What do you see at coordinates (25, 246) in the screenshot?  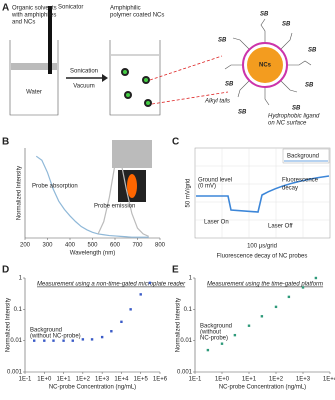 I see `x-tick-label: 200` at bounding box center [25, 246].